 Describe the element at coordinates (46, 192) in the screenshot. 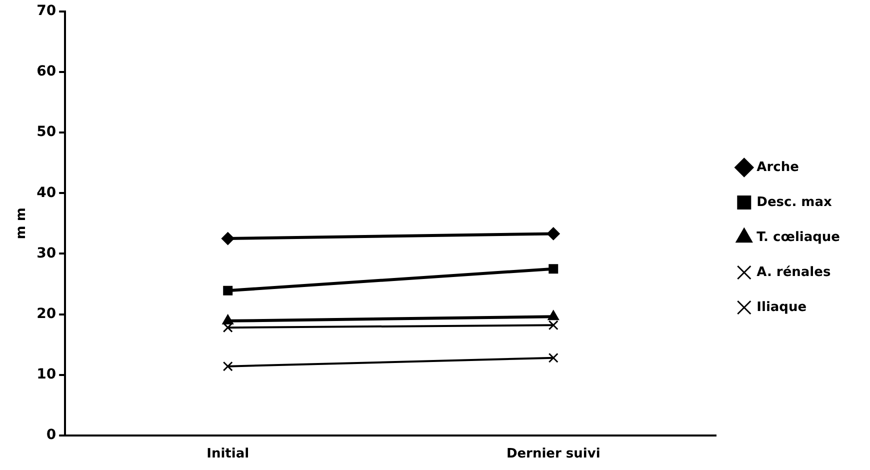

I see `y-tick-label: 40` at that location.